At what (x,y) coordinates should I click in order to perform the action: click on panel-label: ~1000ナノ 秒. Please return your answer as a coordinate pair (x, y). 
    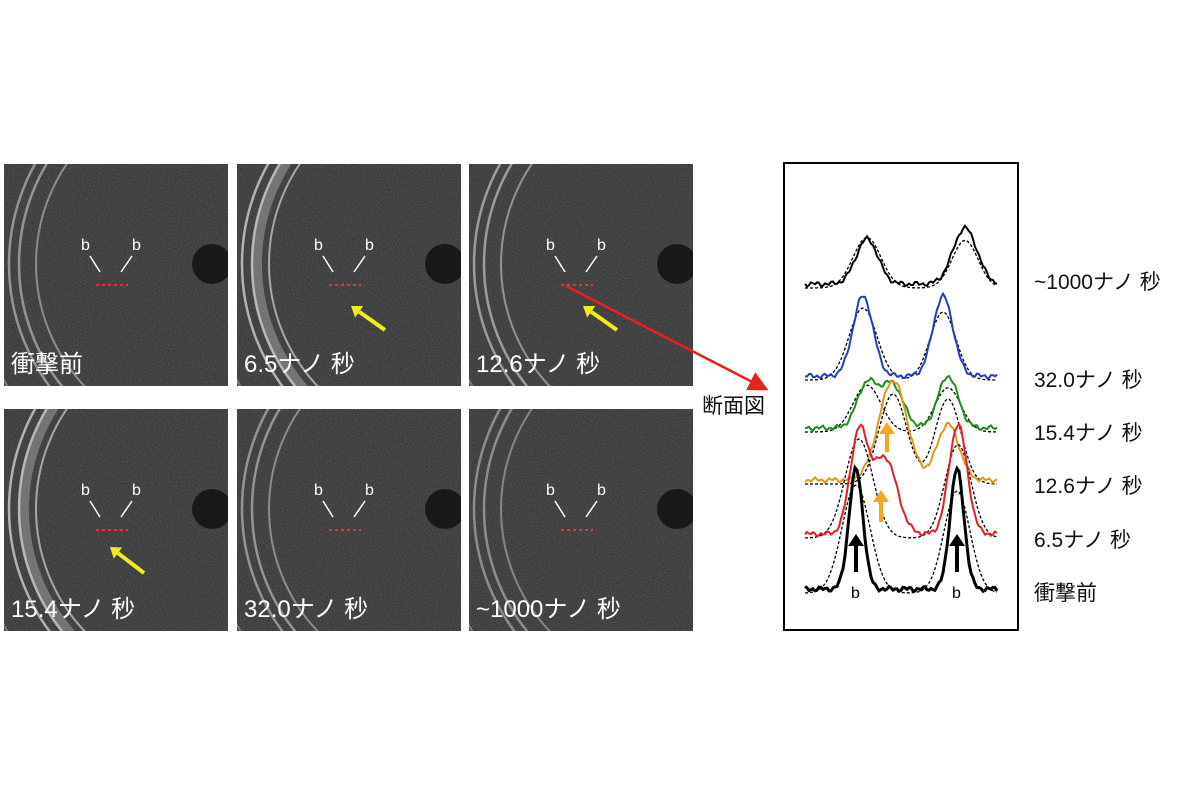
    Looking at the image, I should click on (548, 609).